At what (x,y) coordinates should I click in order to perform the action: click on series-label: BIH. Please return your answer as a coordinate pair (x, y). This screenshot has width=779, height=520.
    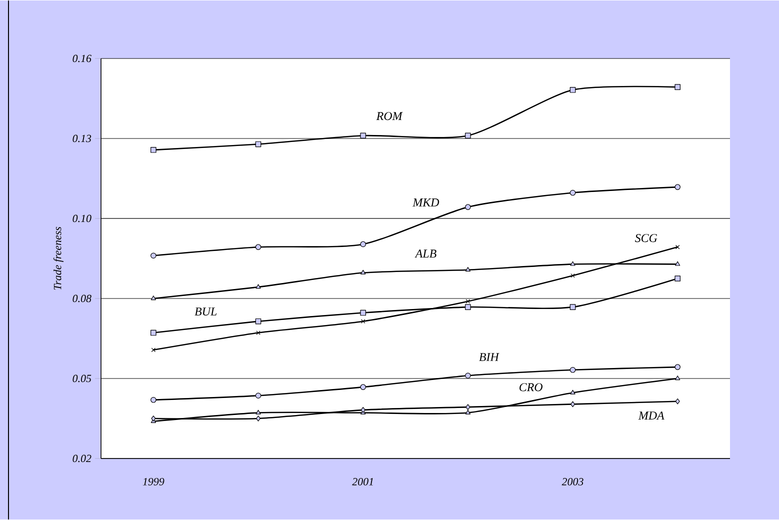
    Looking at the image, I should click on (489, 357).